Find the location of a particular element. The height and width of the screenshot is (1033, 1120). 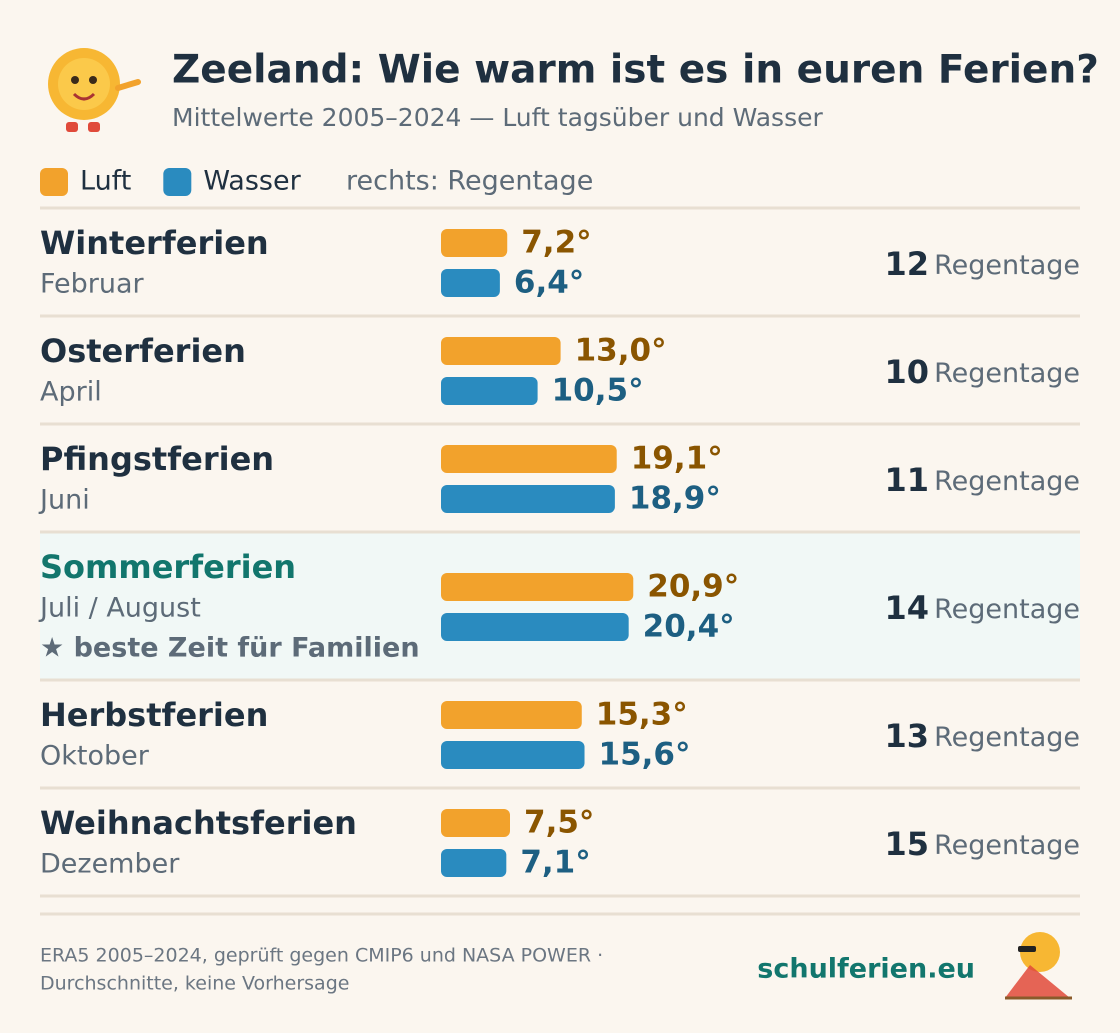

rain-count: 13 is located at coordinates (906, 736).